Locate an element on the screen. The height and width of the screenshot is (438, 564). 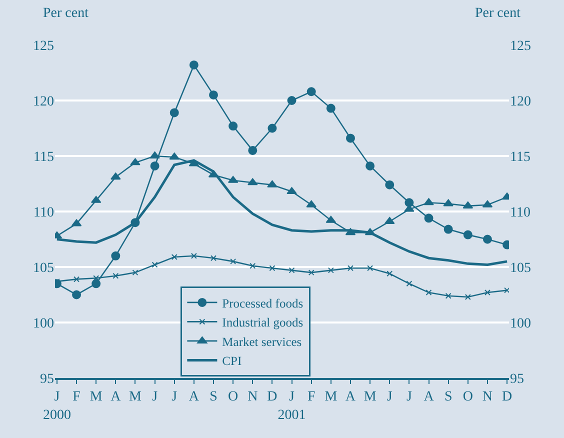
x-tick-label: J 2000 is located at coordinates (56, 406).